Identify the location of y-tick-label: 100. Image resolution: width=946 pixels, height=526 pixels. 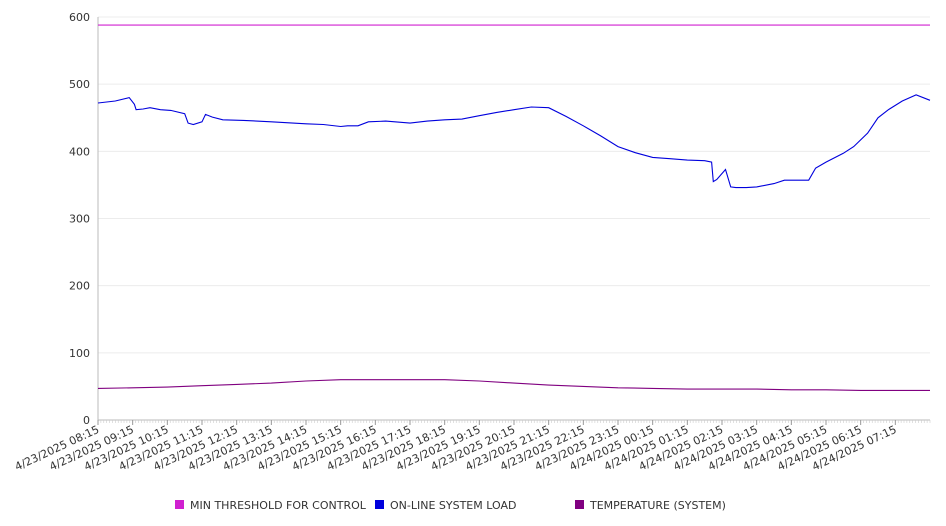
(79, 353).